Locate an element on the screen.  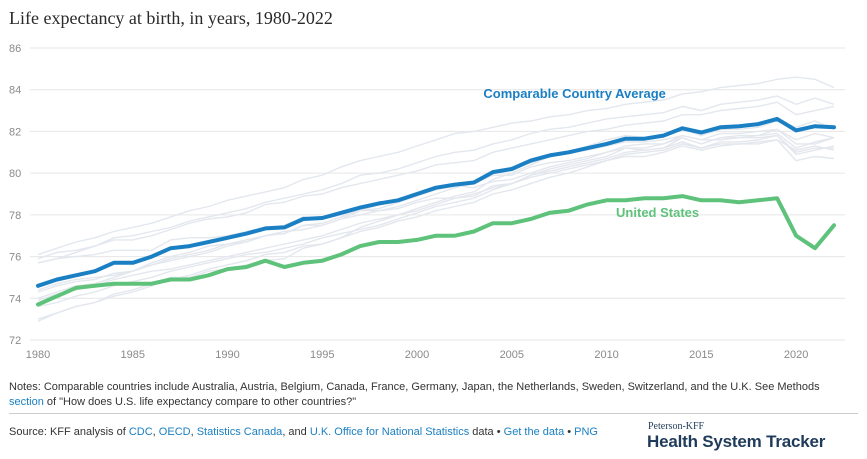
x-tick-label: 2000 is located at coordinates (417, 355).